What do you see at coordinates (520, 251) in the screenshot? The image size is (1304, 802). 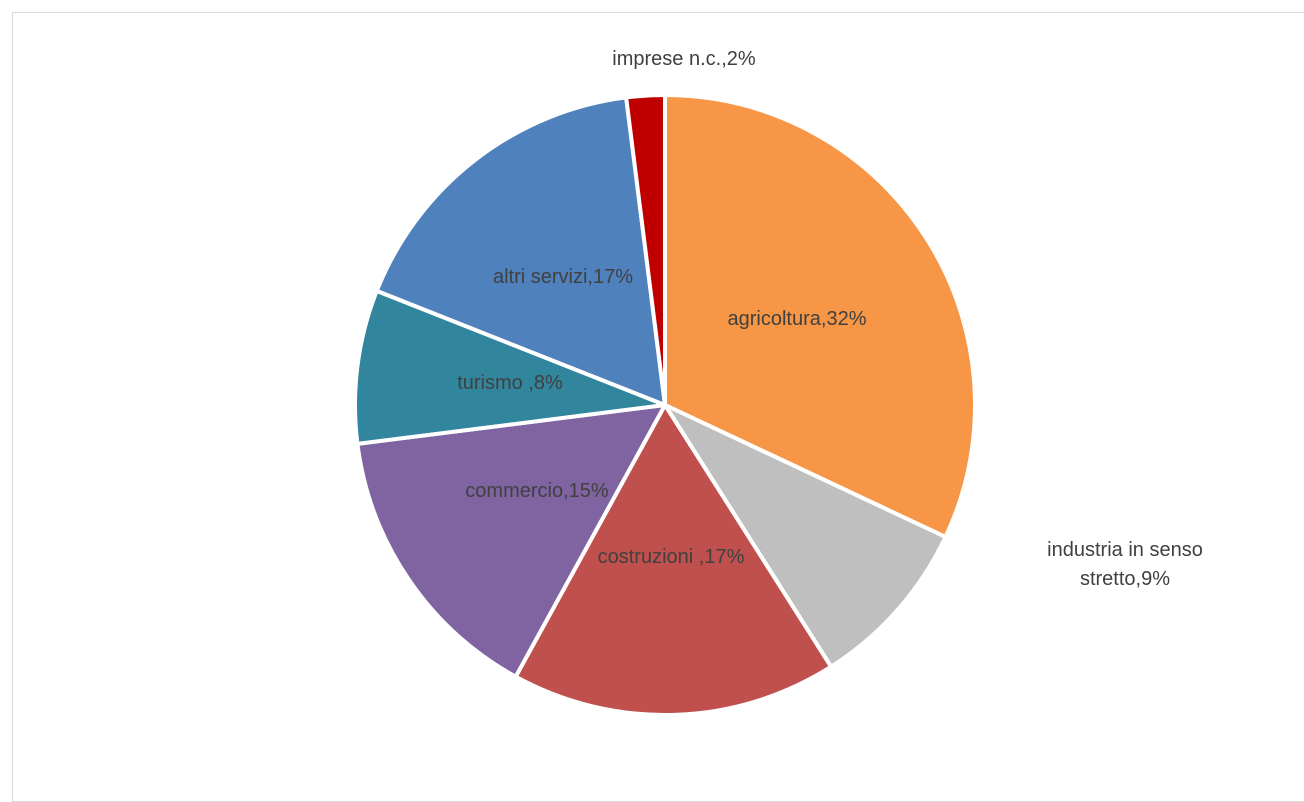 I see `pie-slice-altri-servizi` at bounding box center [520, 251].